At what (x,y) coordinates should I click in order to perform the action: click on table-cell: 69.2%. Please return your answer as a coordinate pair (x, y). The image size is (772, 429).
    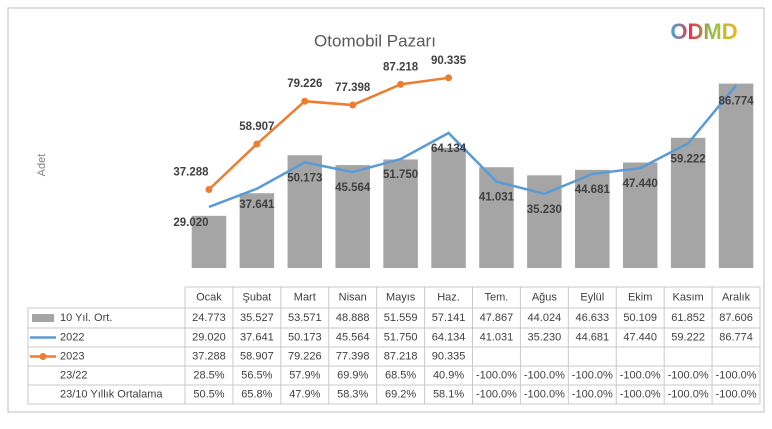
    Looking at the image, I should click on (400, 394).